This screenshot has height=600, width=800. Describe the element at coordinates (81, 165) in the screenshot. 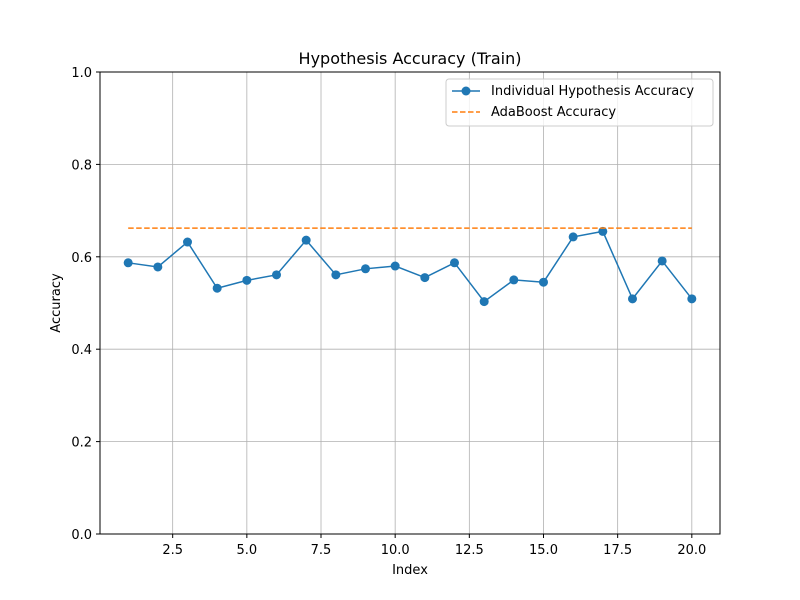

I see `y-tick-label: 0.8` at that location.